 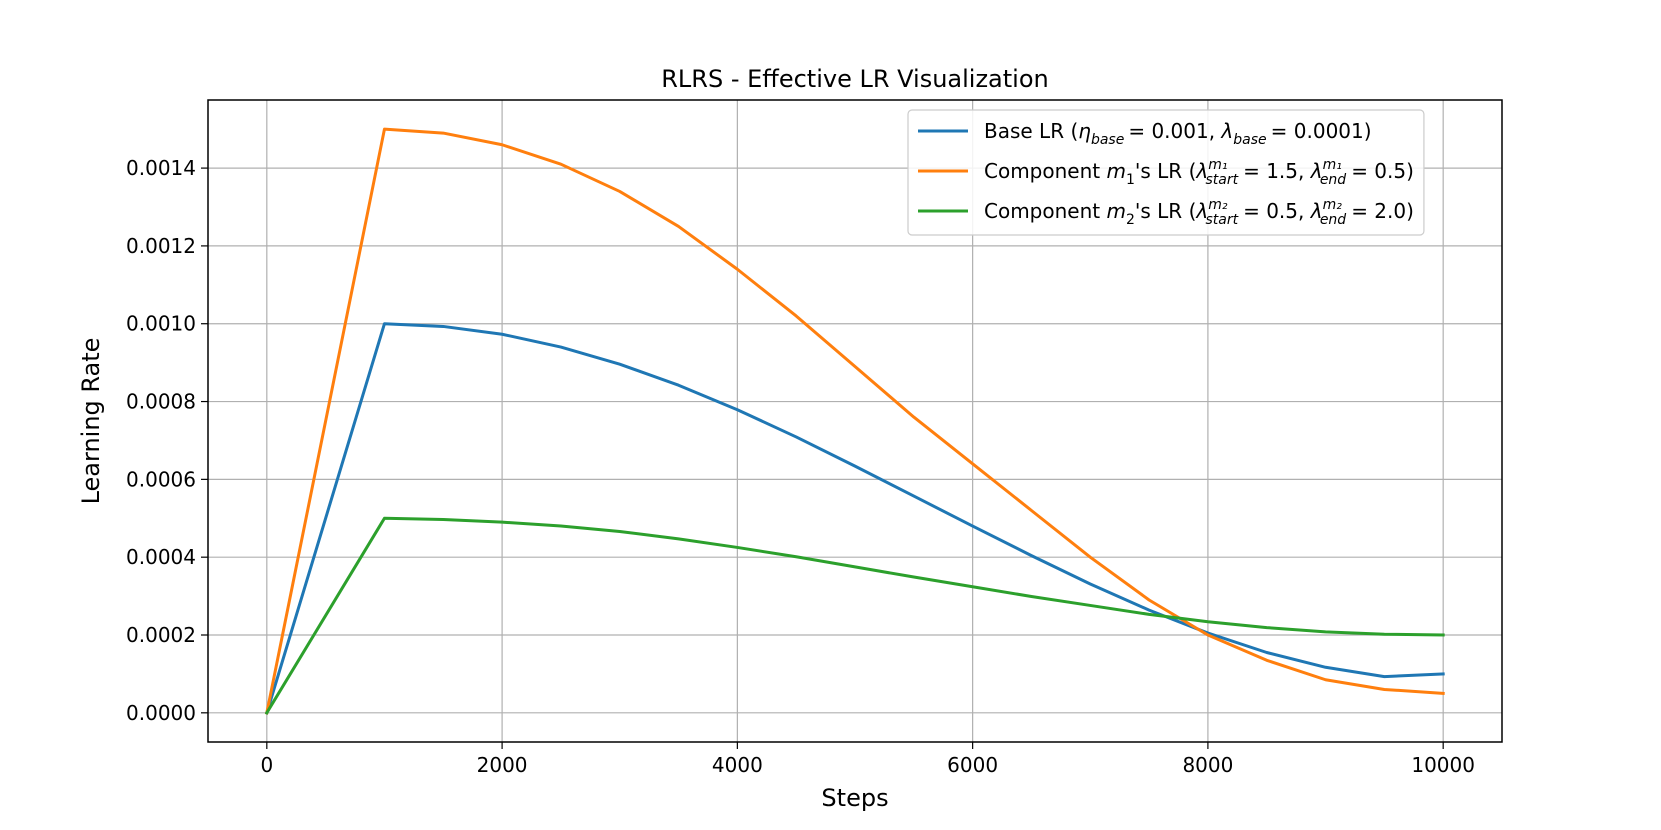 I want to click on y-tick-label: 0.0006, so click(x=161, y=479).